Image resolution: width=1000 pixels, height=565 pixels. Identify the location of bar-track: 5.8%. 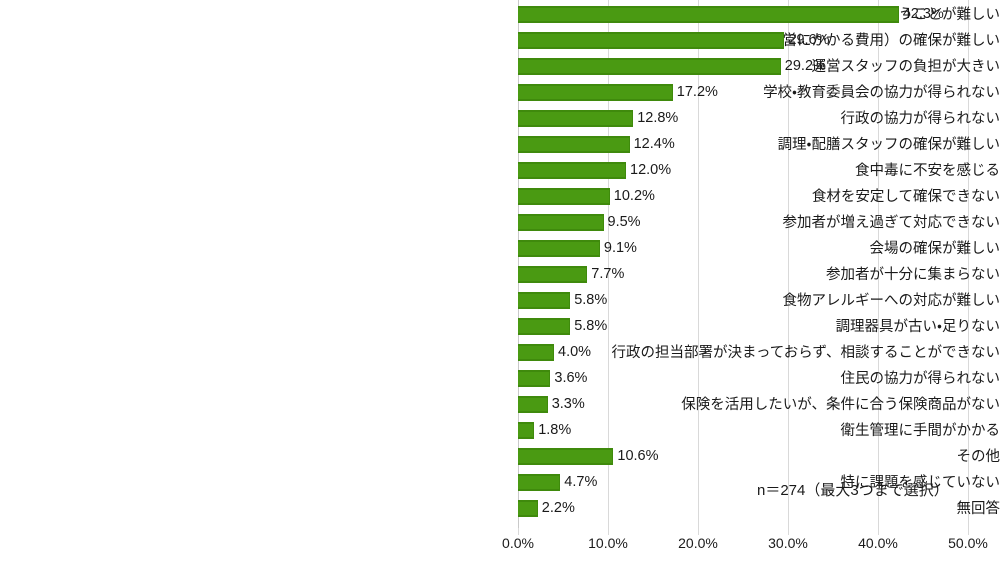
(759, 327).